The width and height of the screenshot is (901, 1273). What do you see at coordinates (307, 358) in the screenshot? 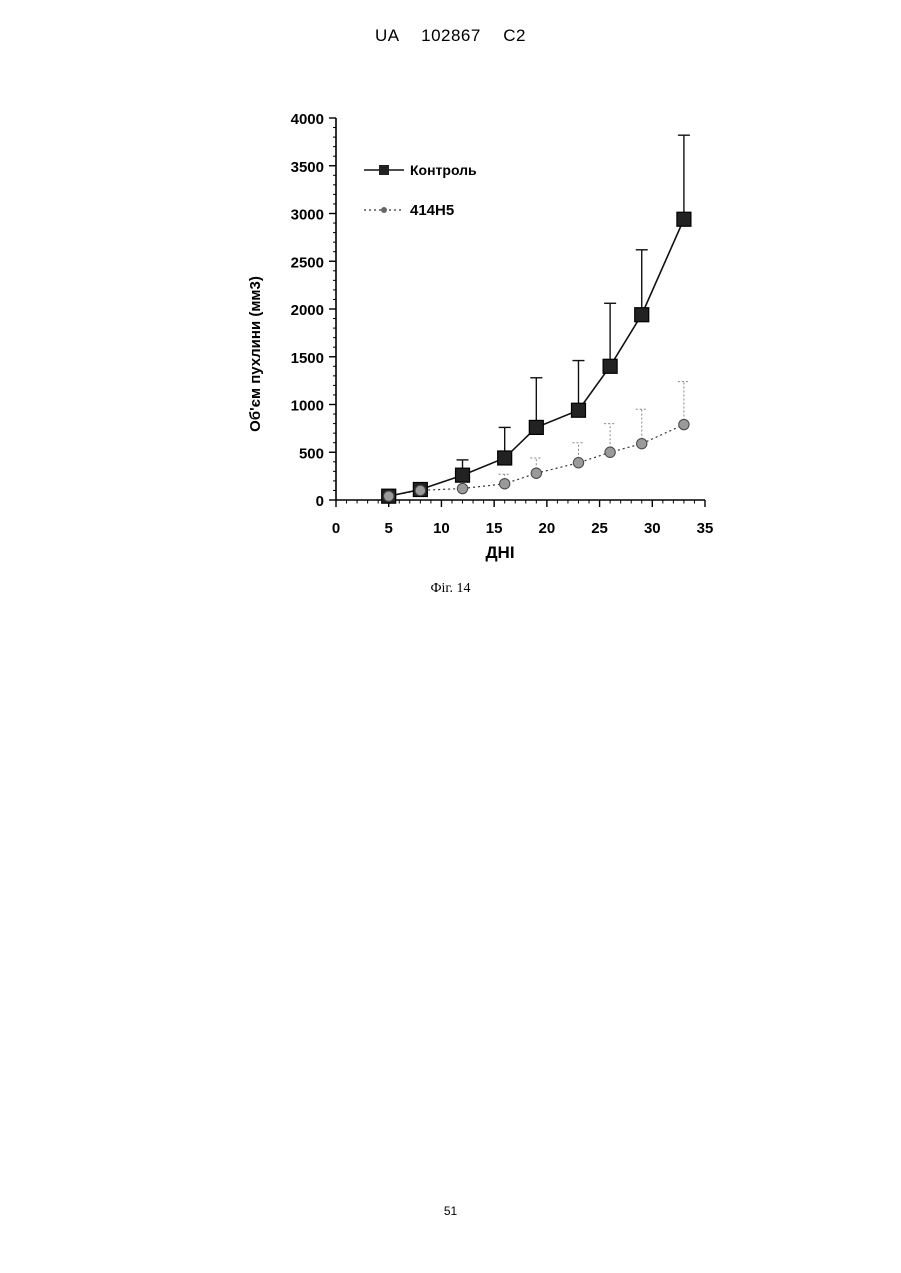
I see `y-tick-label: 1500` at bounding box center [307, 358].